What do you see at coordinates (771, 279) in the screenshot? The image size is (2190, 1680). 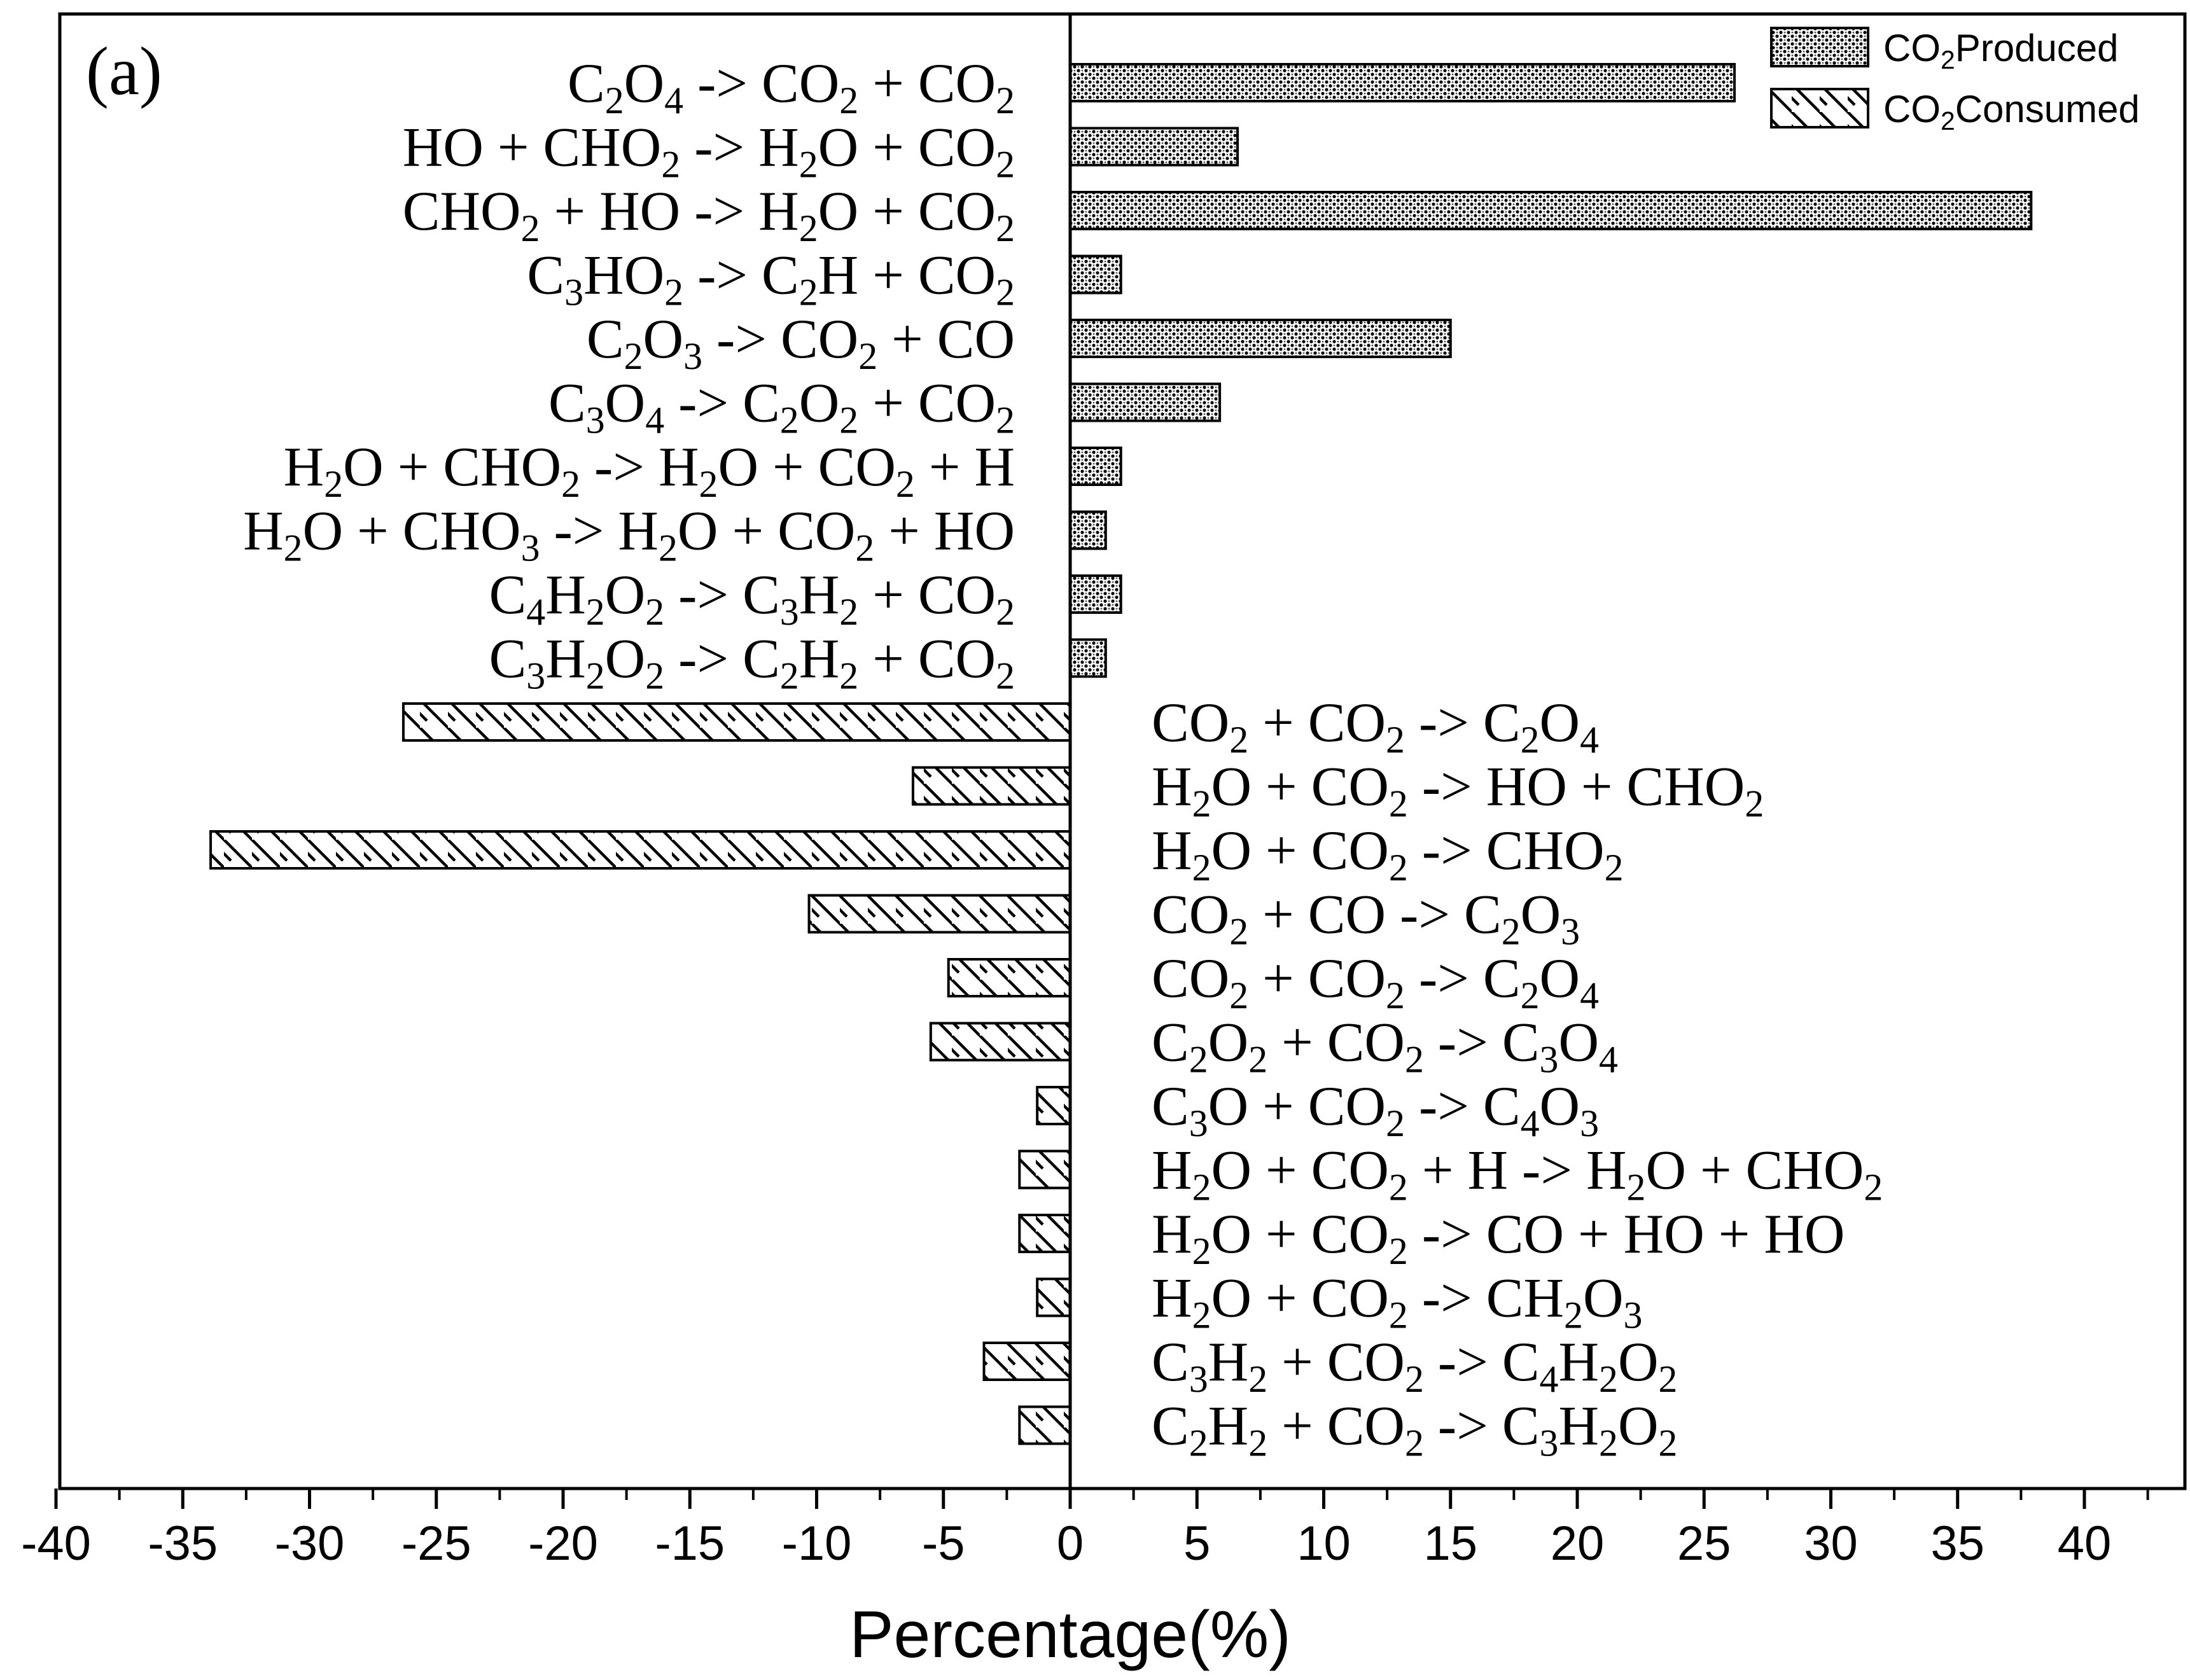 I see `produced-reaction-label-4: C3HO2 -> C2H + CO2` at bounding box center [771, 279].